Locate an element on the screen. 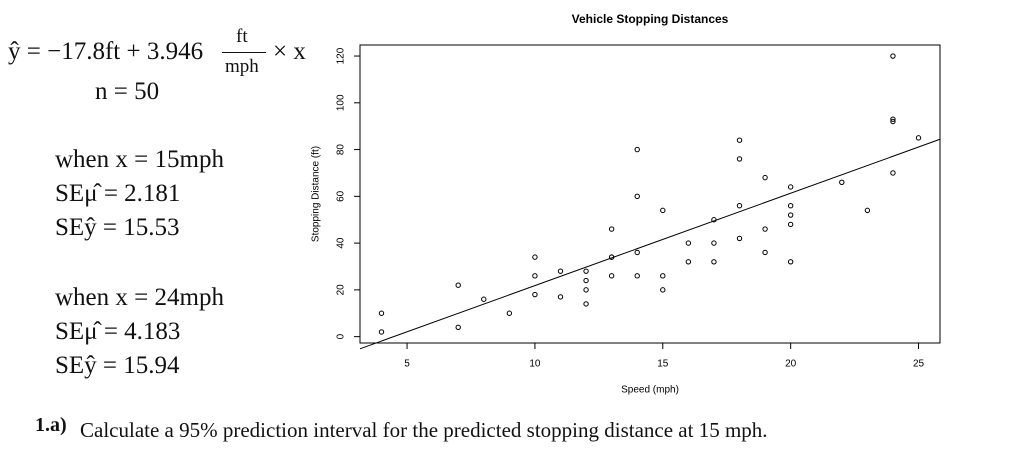  se-mean: SEμ̂ = 2.181 is located at coordinates (118, 193).